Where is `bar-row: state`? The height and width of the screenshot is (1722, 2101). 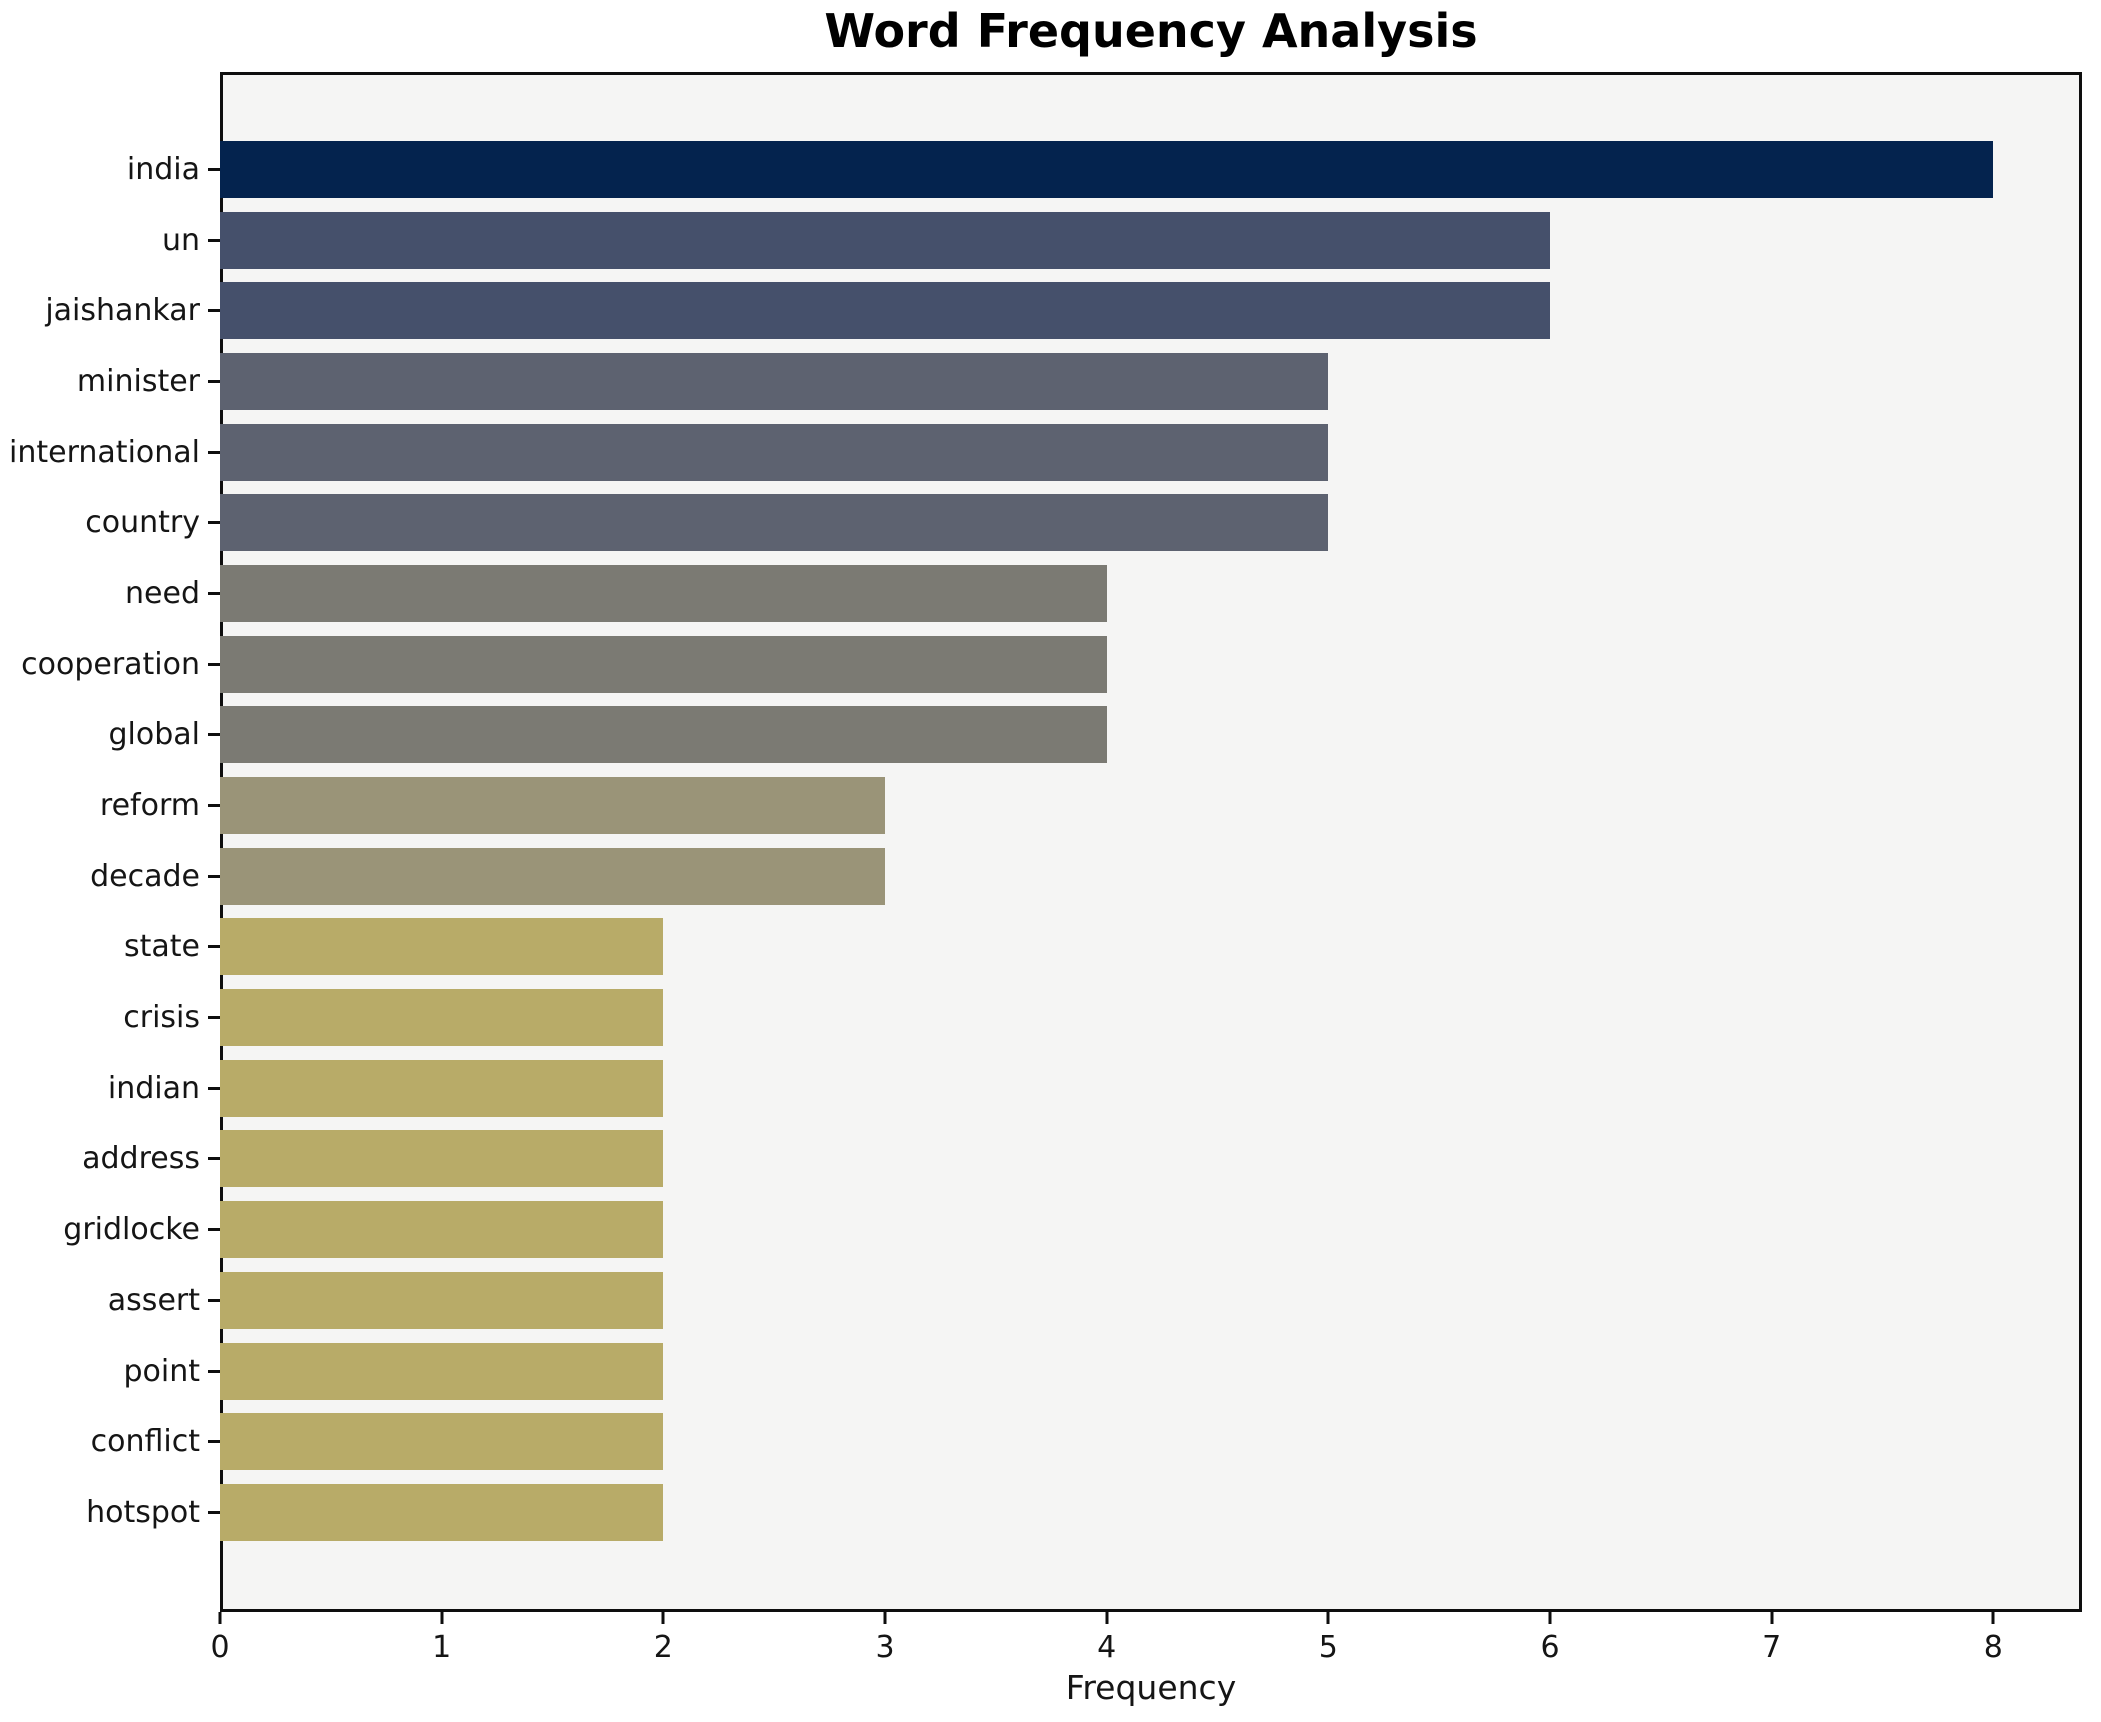 bar-row: state is located at coordinates (1041, 947).